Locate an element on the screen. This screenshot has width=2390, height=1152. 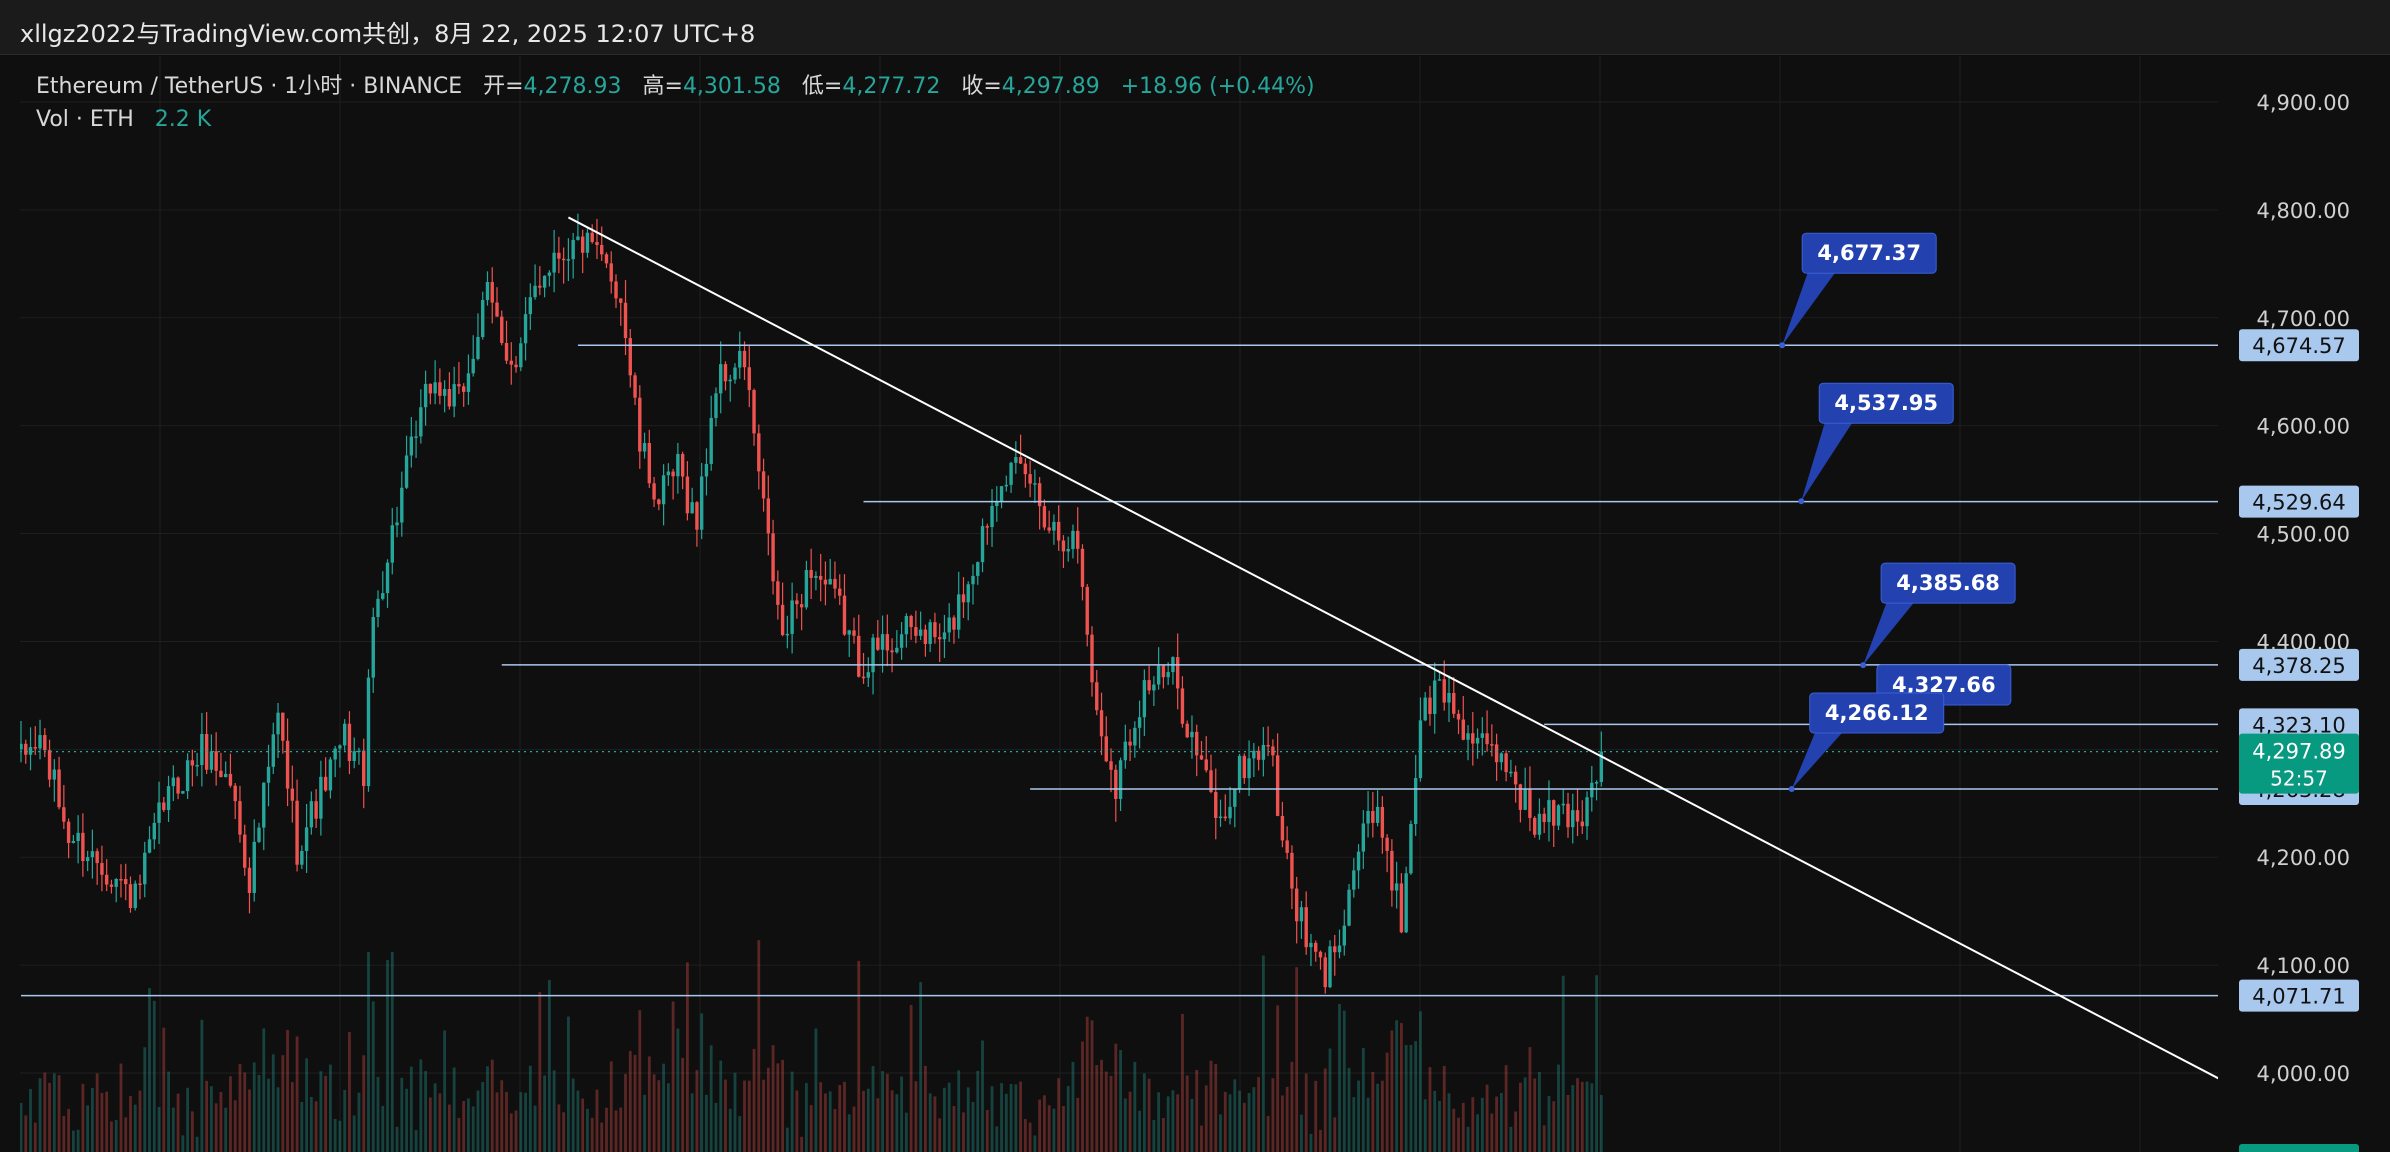
y-tick-label: 4,500.00 is located at coordinates (2303, 535).